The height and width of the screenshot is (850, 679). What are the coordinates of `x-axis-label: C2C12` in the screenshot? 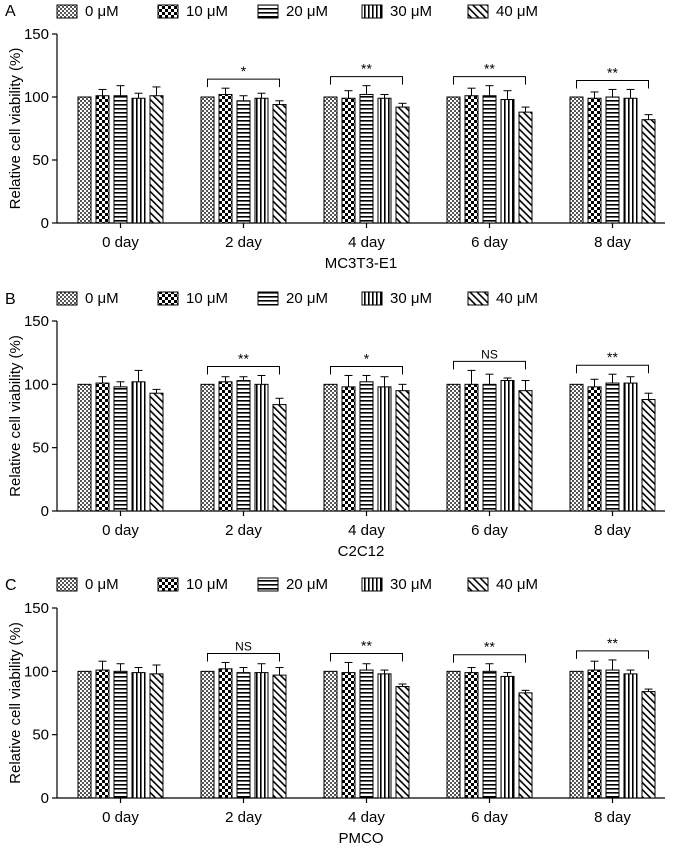 It's located at (361, 551).